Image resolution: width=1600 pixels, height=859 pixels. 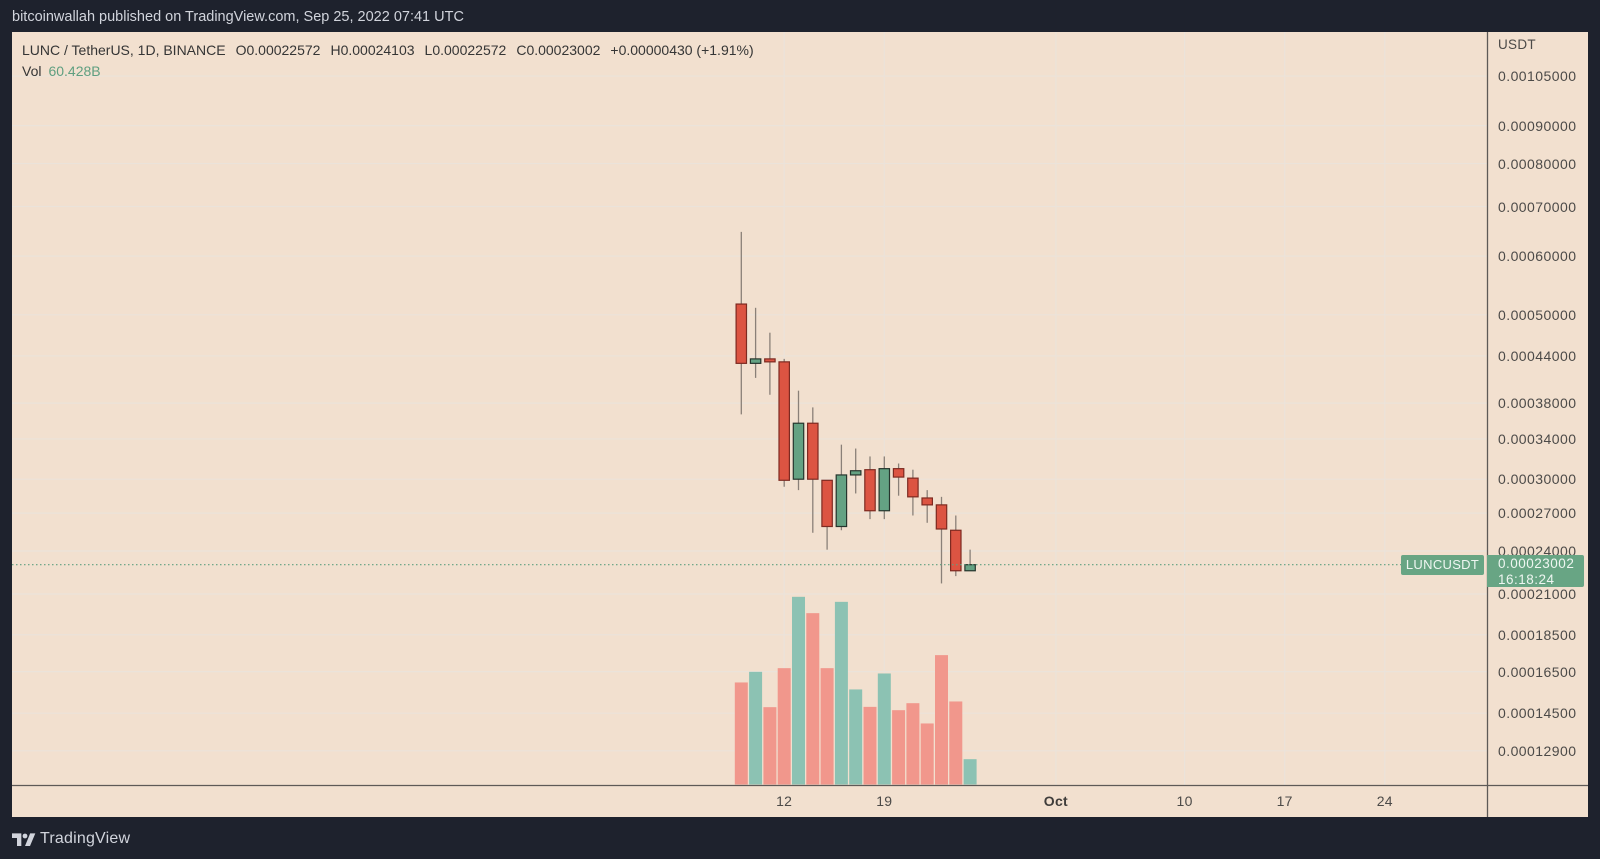 What do you see at coordinates (1537, 479) in the screenshot?
I see `price-axis-label: 0.00030000` at bounding box center [1537, 479].